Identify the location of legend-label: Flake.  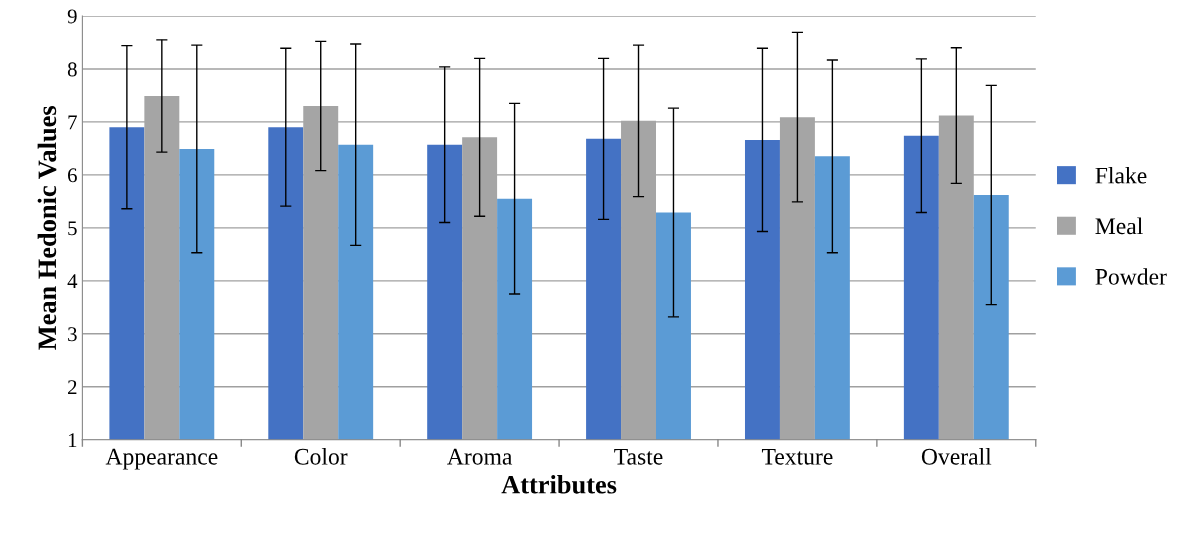
(1121, 175).